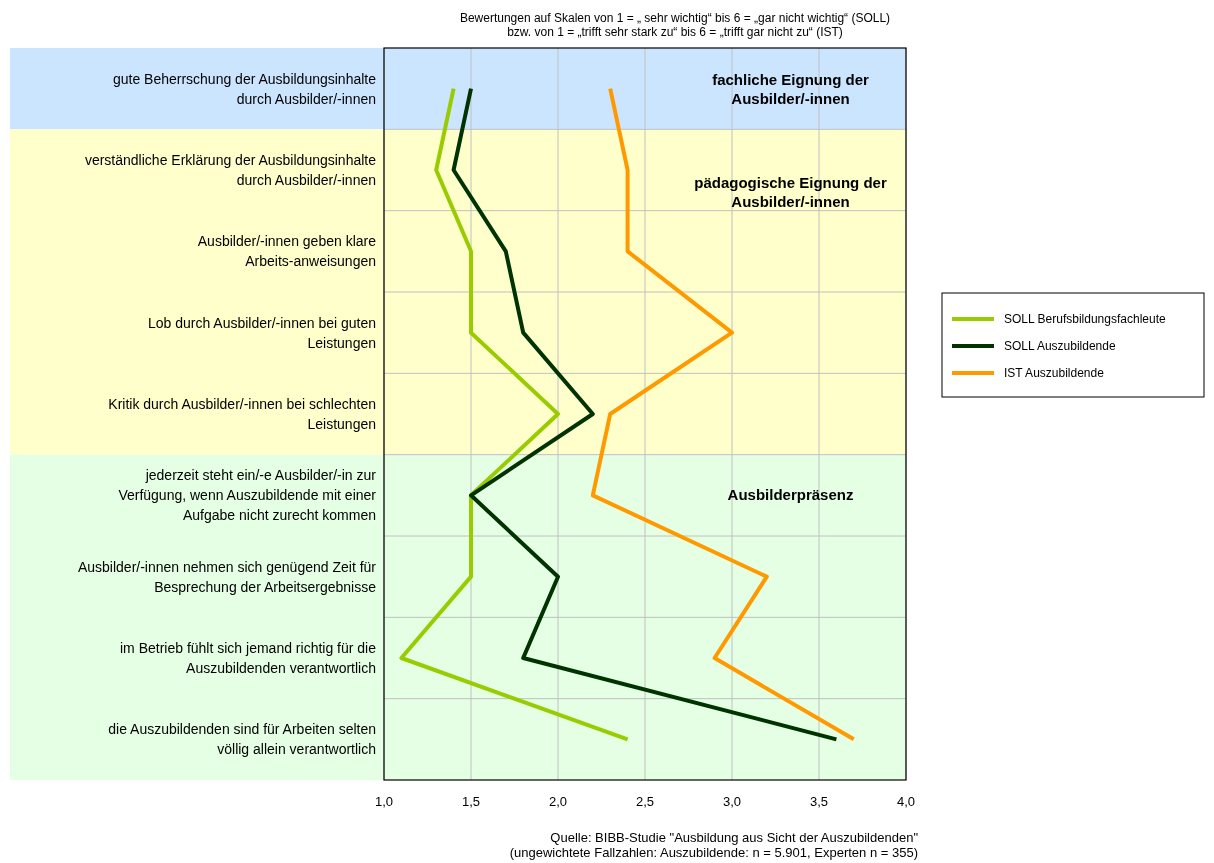 The width and height of the screenshot is (1214, 863). I want to click on y-tick-label: Ausbilder/-innen geben klare Arbeits-anweisungen, so click(287, 251).